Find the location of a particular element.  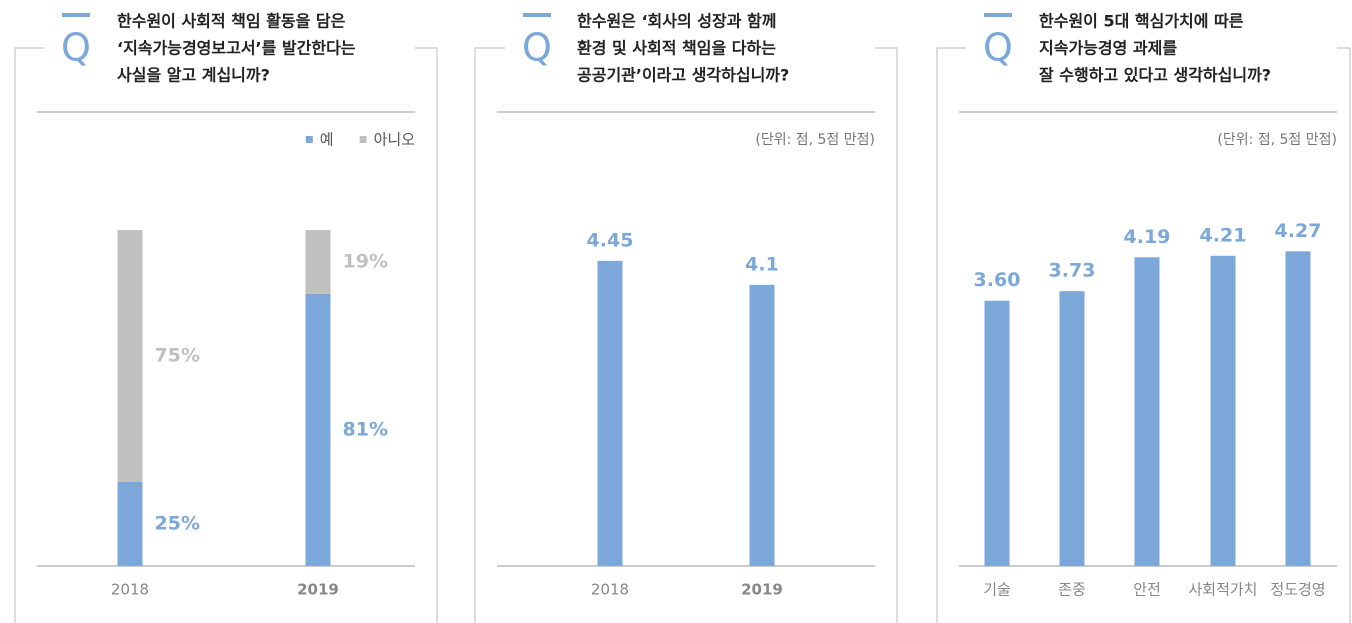

data-label: 4.27 is located at coordinates (1298, 231).